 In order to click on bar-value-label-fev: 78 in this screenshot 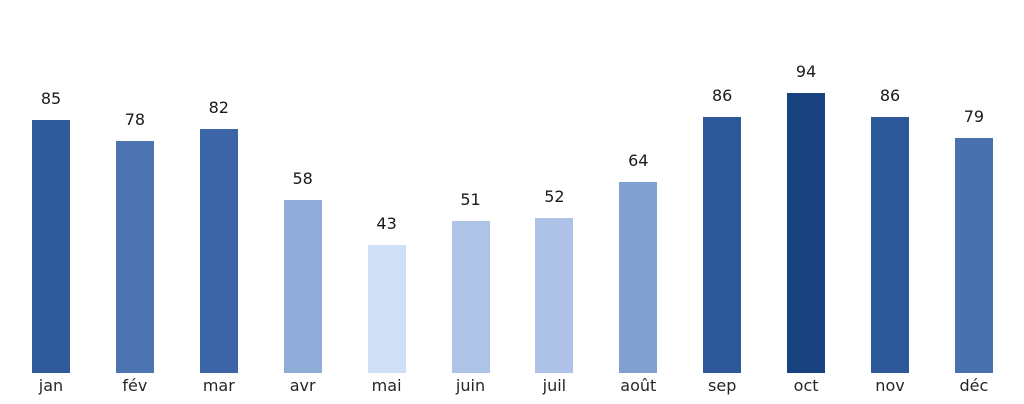, I will do `click(135, 119)`.